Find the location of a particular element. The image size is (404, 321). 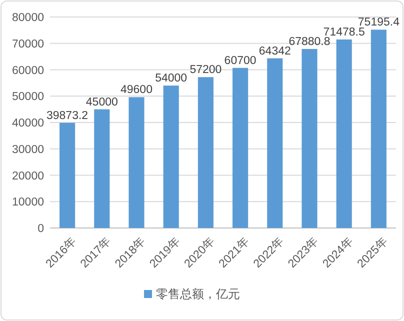

data-label: 45000 is located at coordinates (102, 102).